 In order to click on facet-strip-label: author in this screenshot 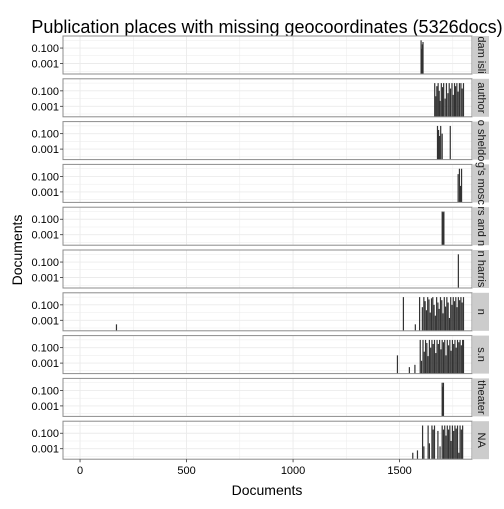, I will do `click(481, 98)`.